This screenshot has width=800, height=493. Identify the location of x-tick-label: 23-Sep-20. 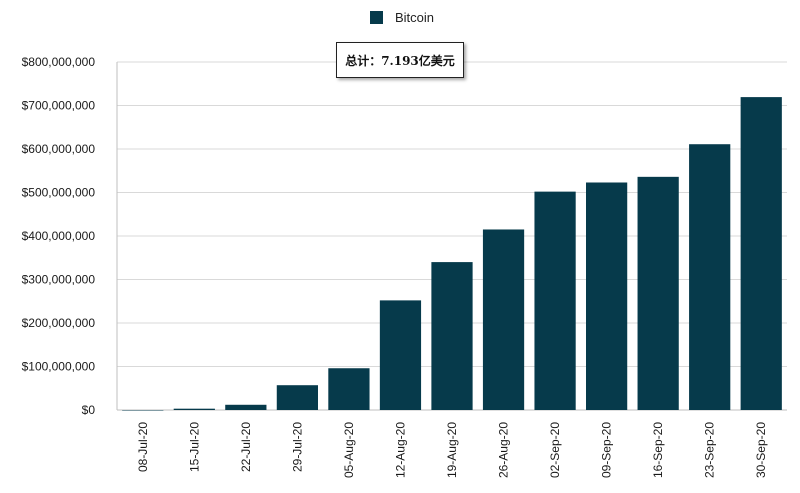
(710, 450).